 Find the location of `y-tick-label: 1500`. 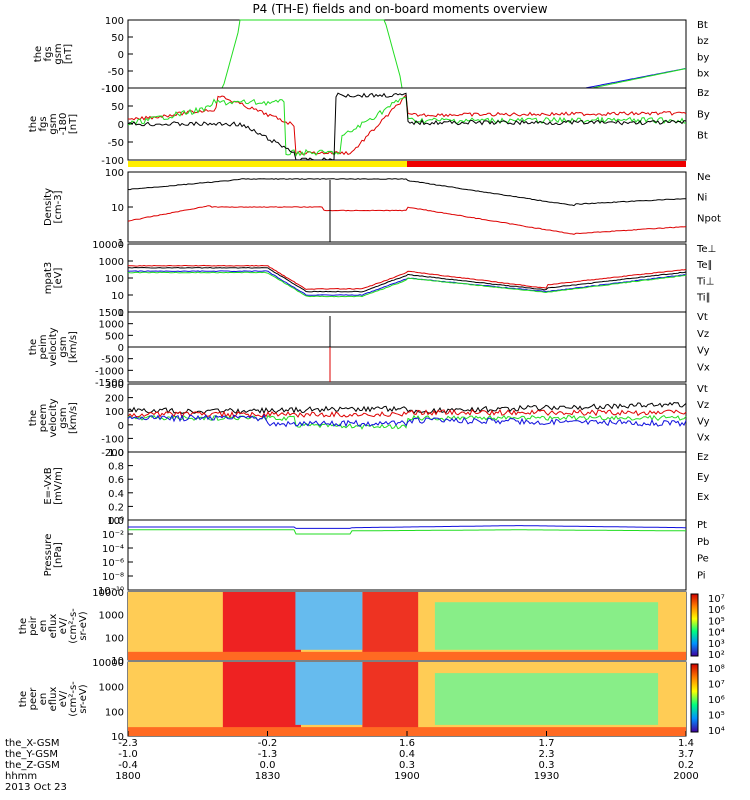

y-tick-label: 1500 is located at coordinates (111, 313).